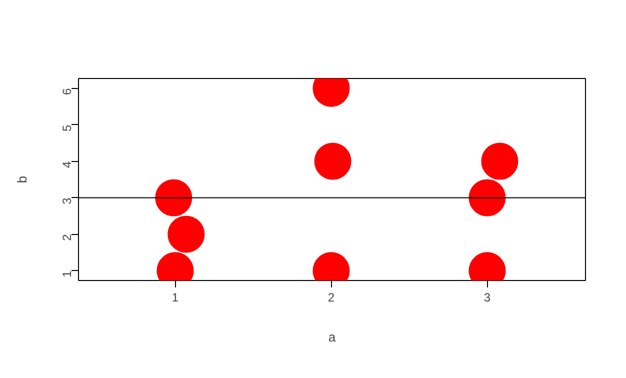  Describe the element at coordinates (67, 200) in the screenshot. I see `y-tick-label: 3` at that location.